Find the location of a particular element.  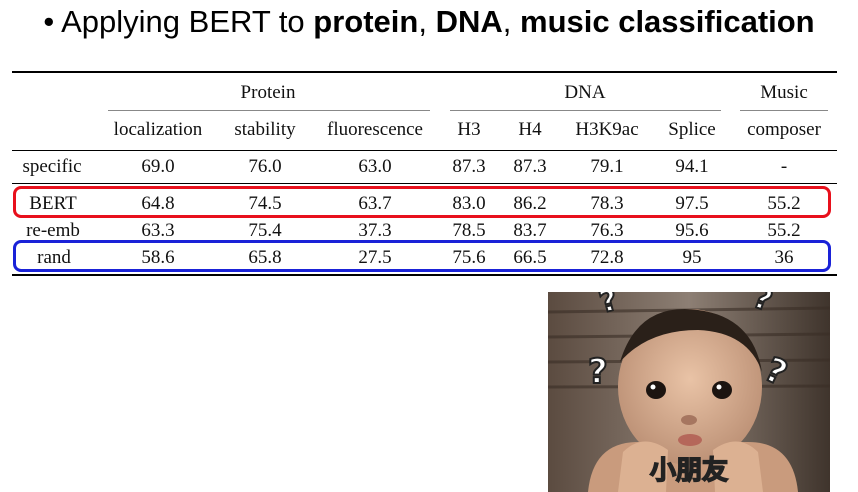

music-group-rule is located at coordinates (784, 110).